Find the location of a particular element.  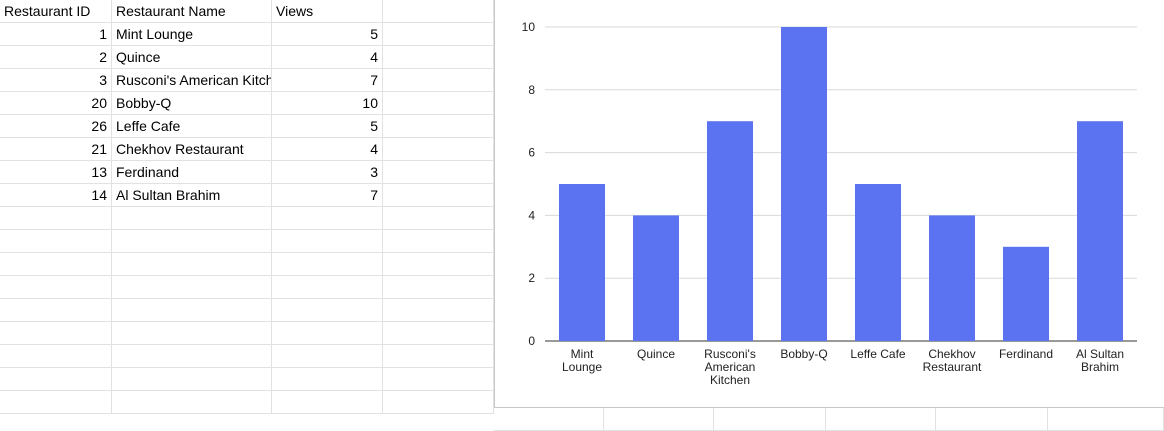

cell-views: 3 is located at coordinates (327, 172).